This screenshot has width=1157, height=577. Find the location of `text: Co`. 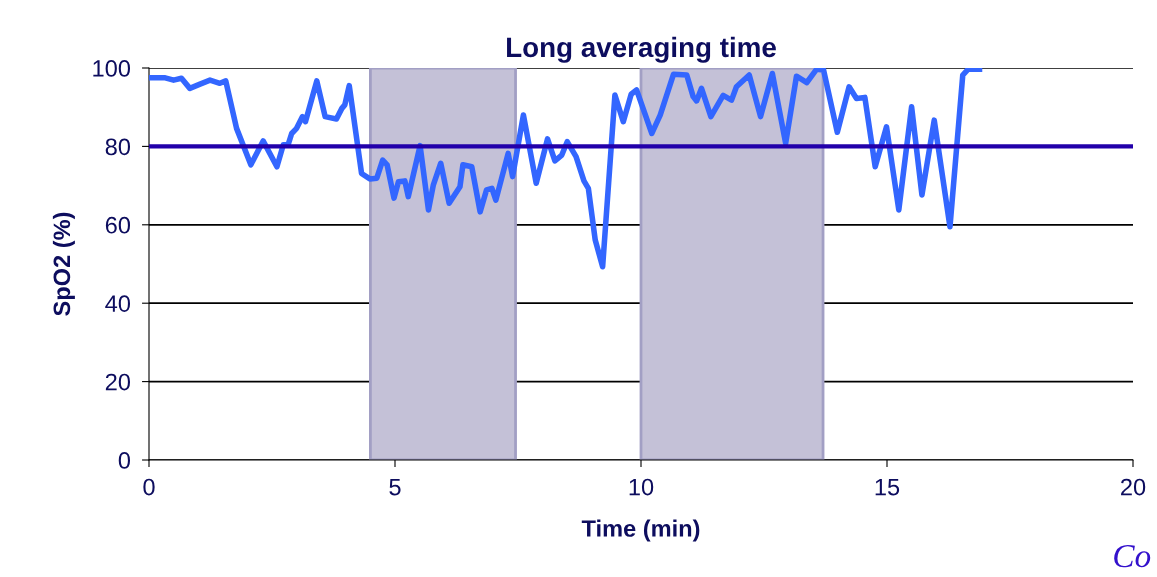

text: Co is located at coordinates (1132, 556).